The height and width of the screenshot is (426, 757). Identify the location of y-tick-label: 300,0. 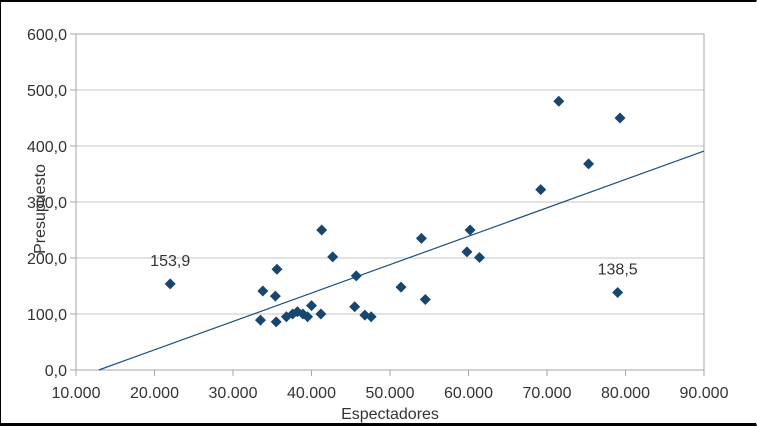
(47, 203).